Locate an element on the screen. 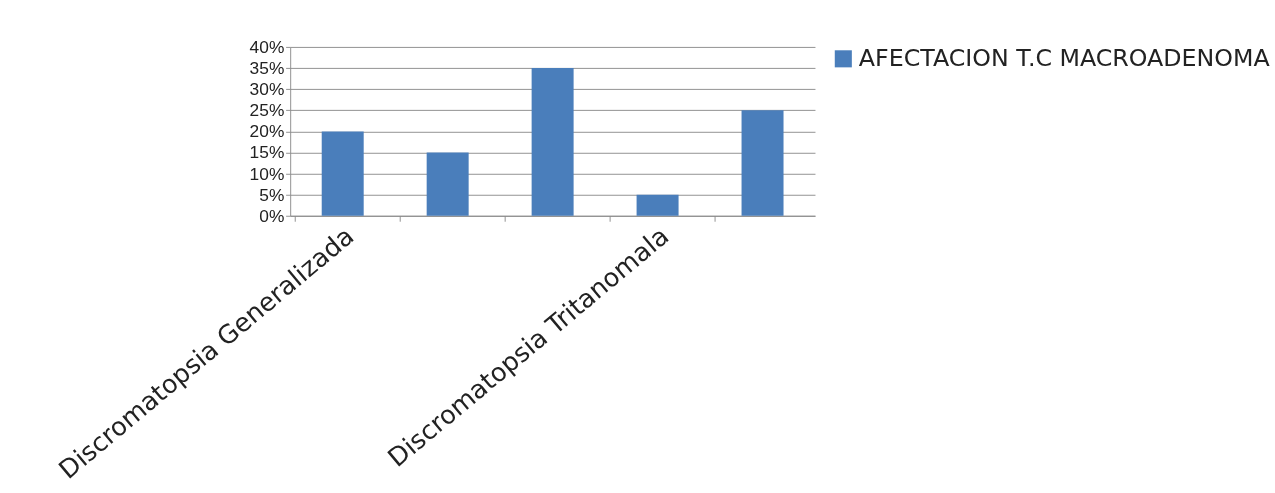  y-tick-label: 25% is located at coordinates (267, 110).